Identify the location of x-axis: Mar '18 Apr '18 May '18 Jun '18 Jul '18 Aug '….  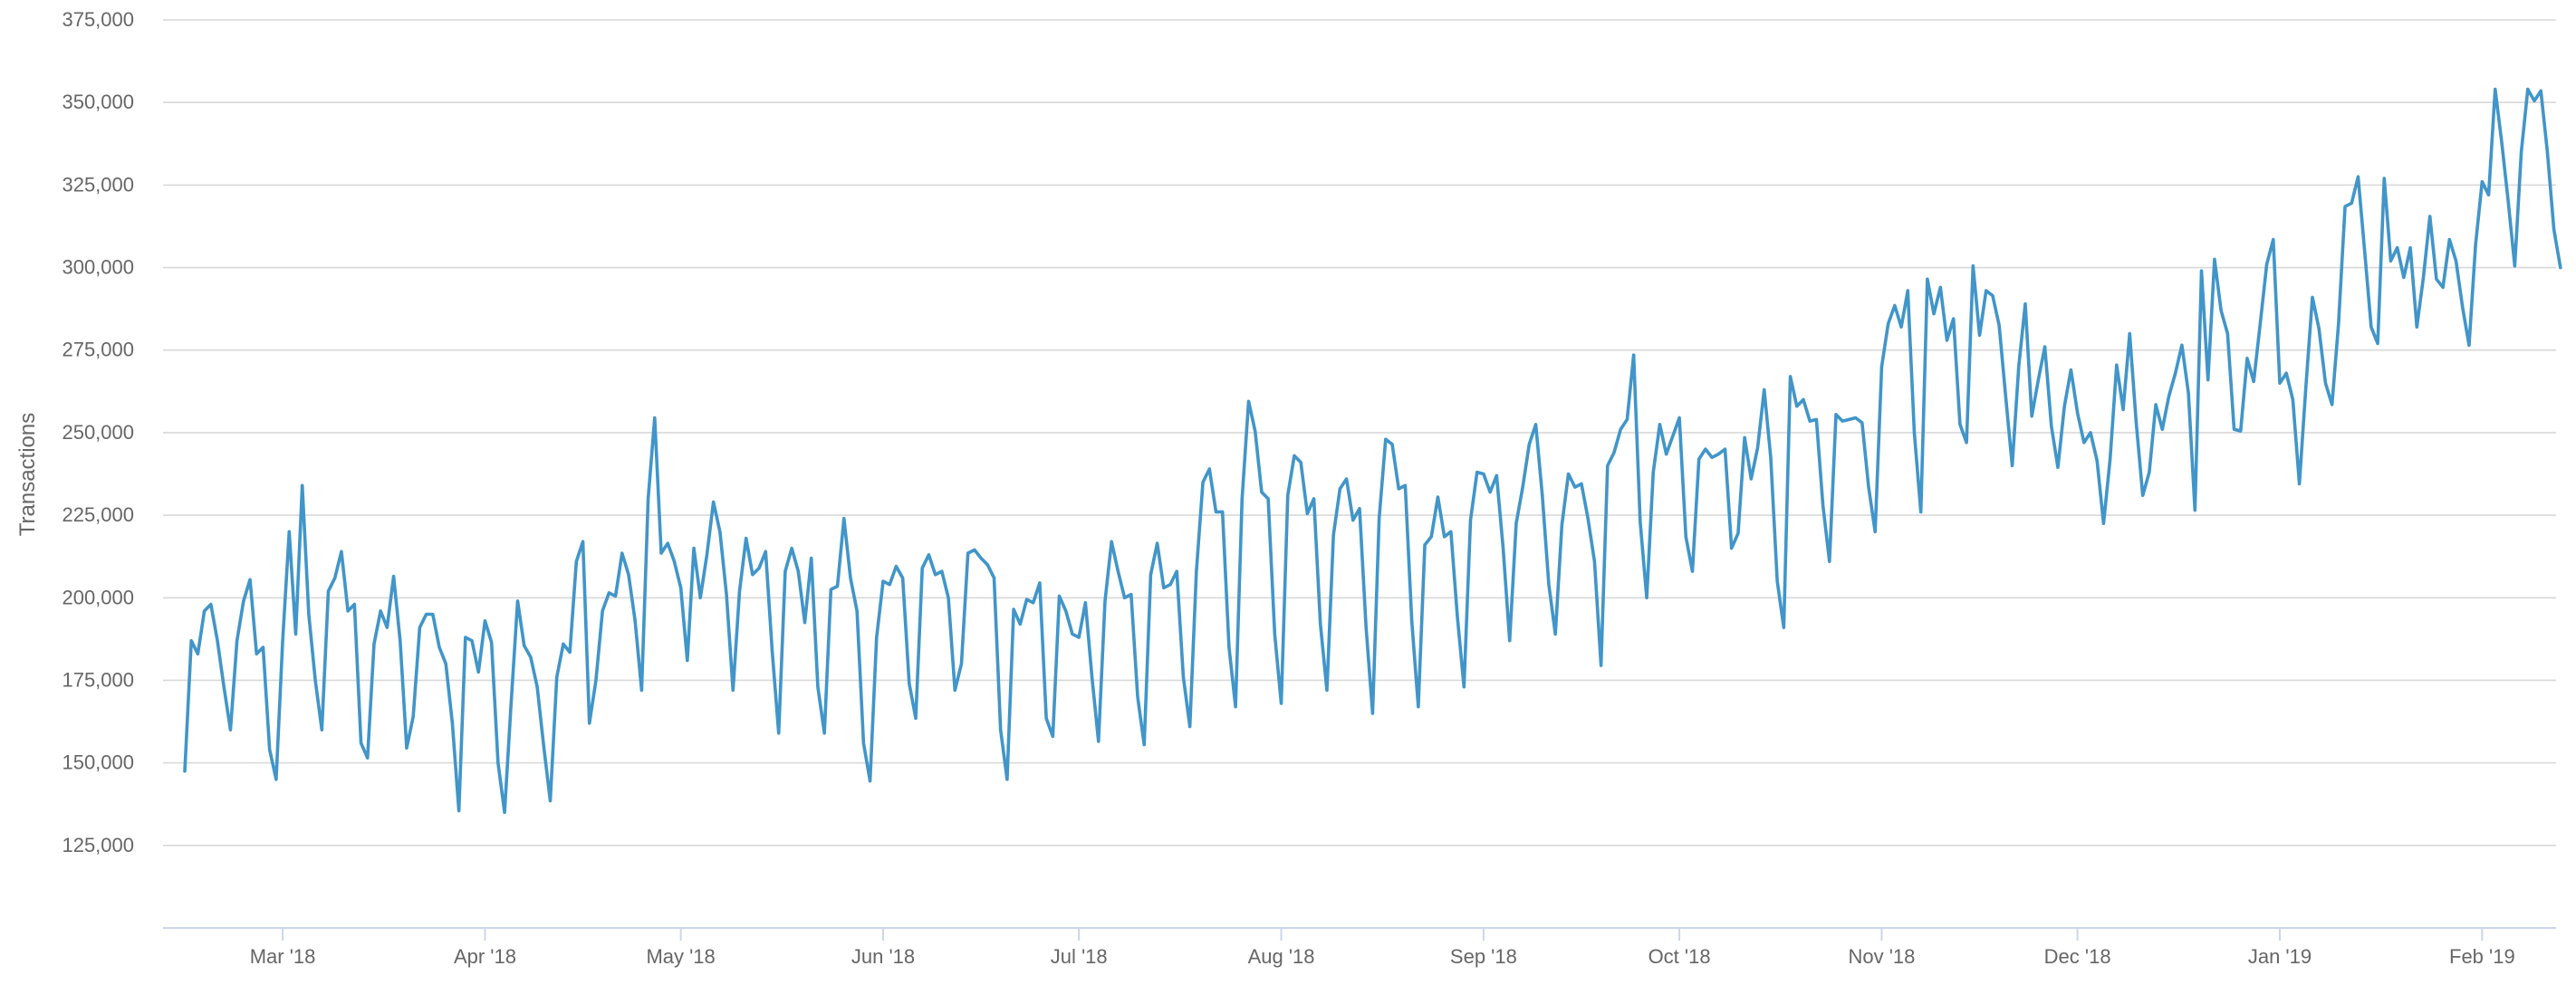
(1359, 947).